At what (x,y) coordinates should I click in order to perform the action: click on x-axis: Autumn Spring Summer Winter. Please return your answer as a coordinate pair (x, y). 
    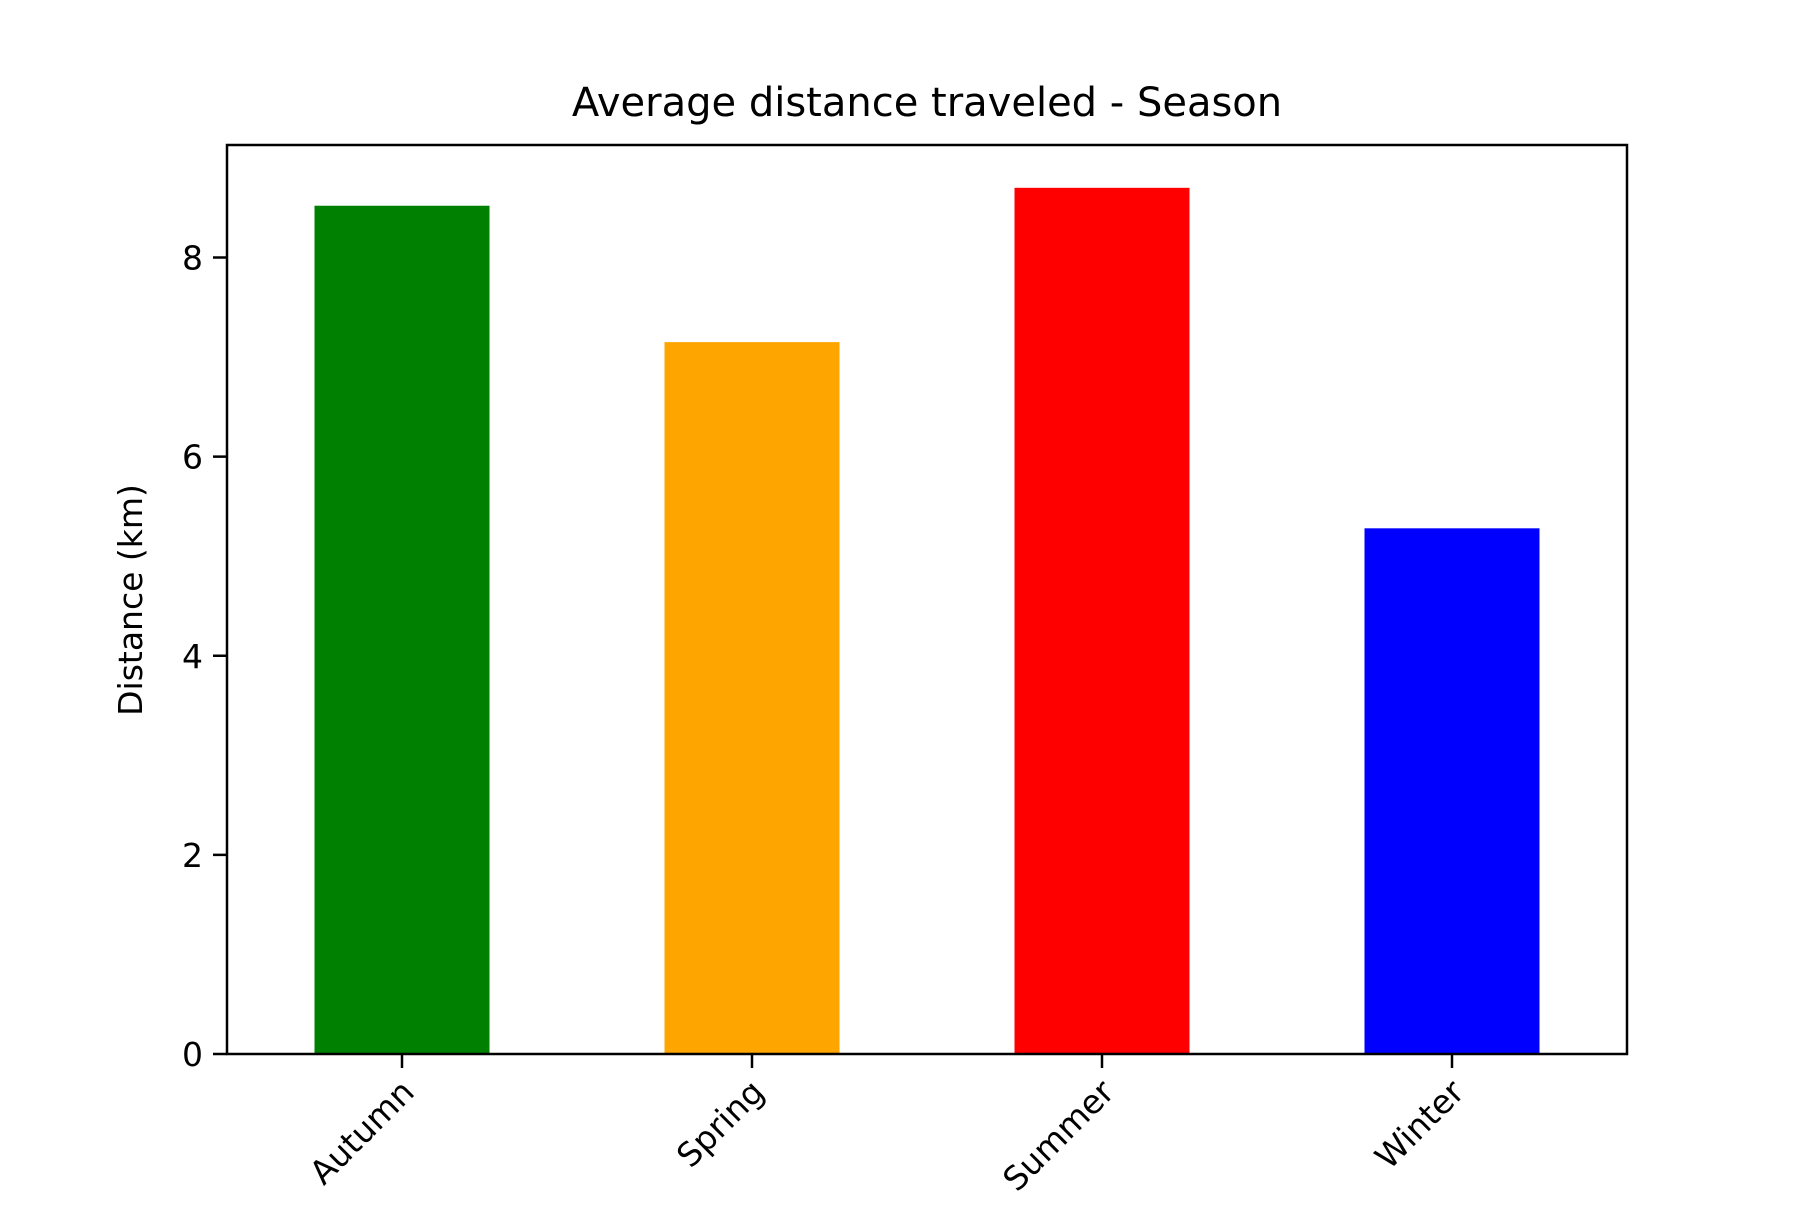
    Looking at the image, I should click on (887, 1126).